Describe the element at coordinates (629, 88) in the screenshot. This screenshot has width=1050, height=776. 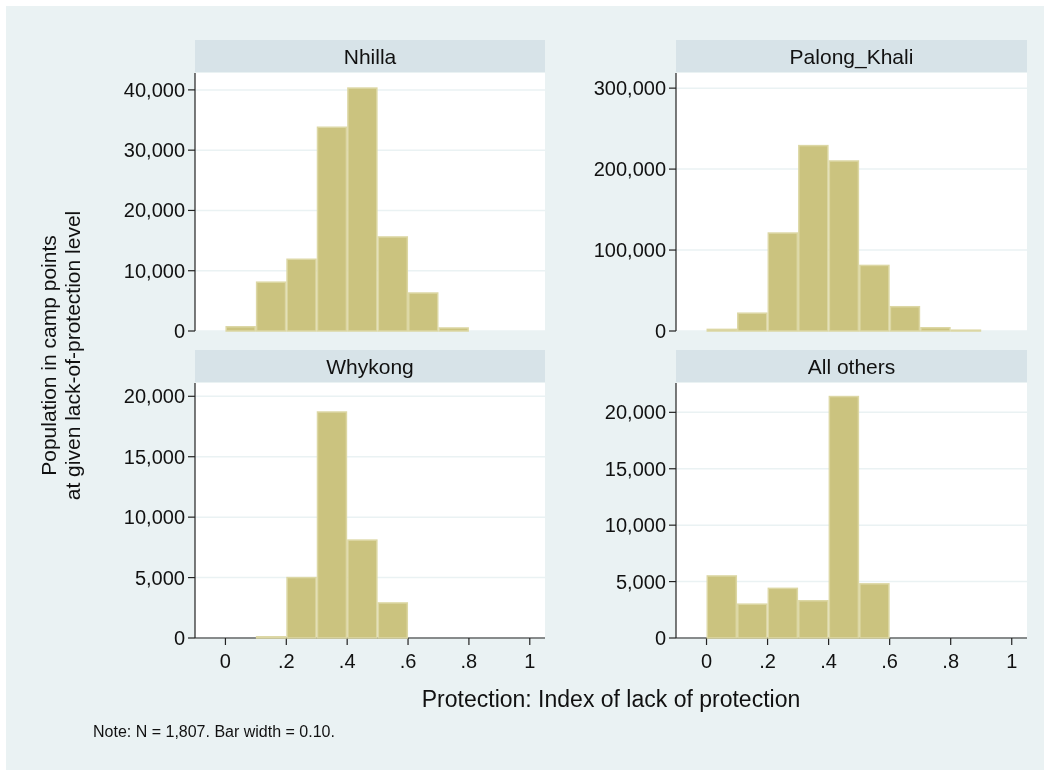
I see `y-tick-label: 300,000` at that location.